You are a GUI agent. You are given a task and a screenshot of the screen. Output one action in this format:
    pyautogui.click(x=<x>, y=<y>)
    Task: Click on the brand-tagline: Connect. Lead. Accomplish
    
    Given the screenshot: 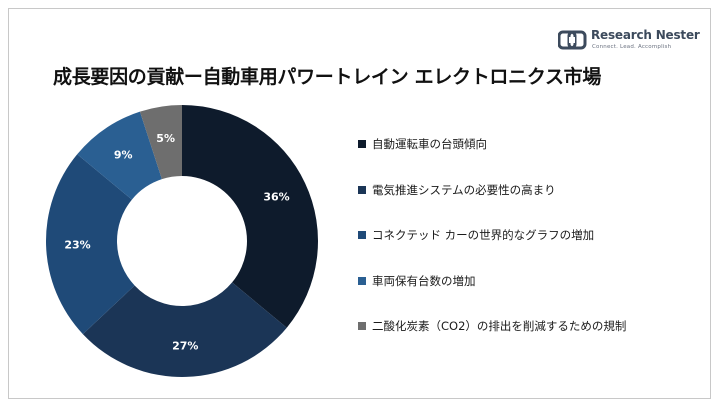 What is the action you would take?
    pyautogui.click(x=632, y=47)
    